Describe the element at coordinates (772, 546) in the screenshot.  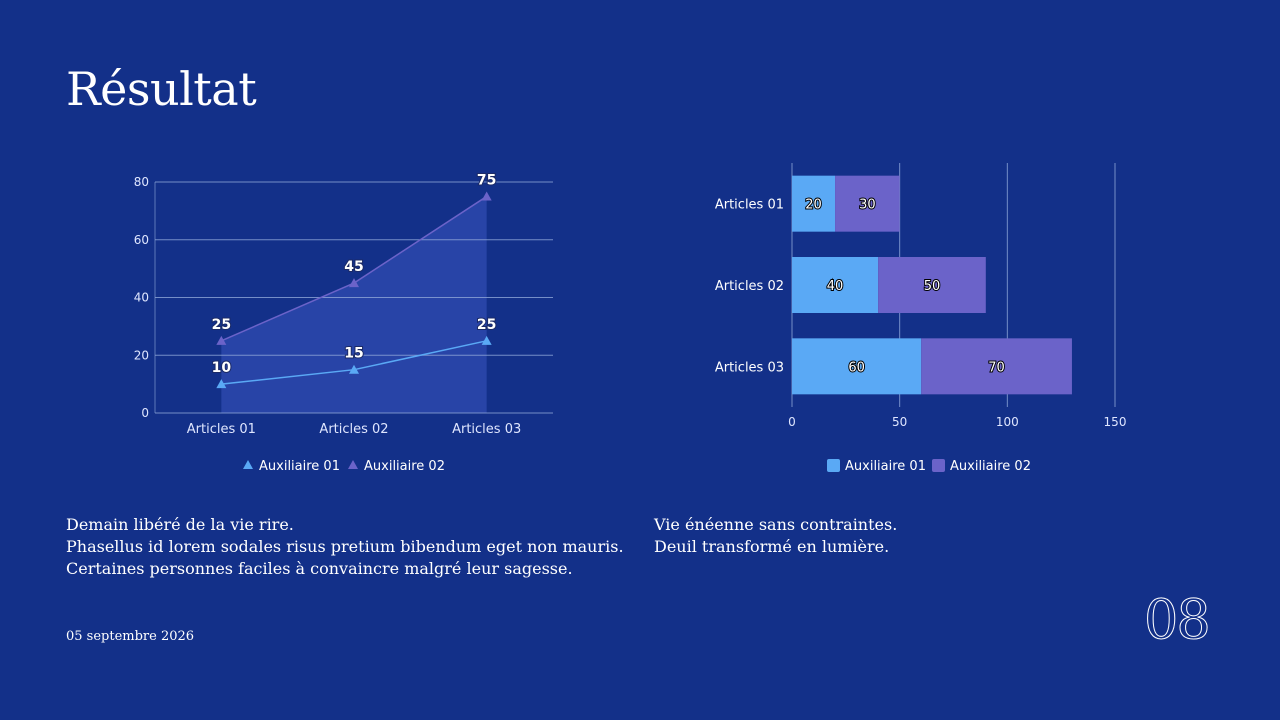
I see `paragraph-right-line: Deuil transformé en lumière.` at that location.